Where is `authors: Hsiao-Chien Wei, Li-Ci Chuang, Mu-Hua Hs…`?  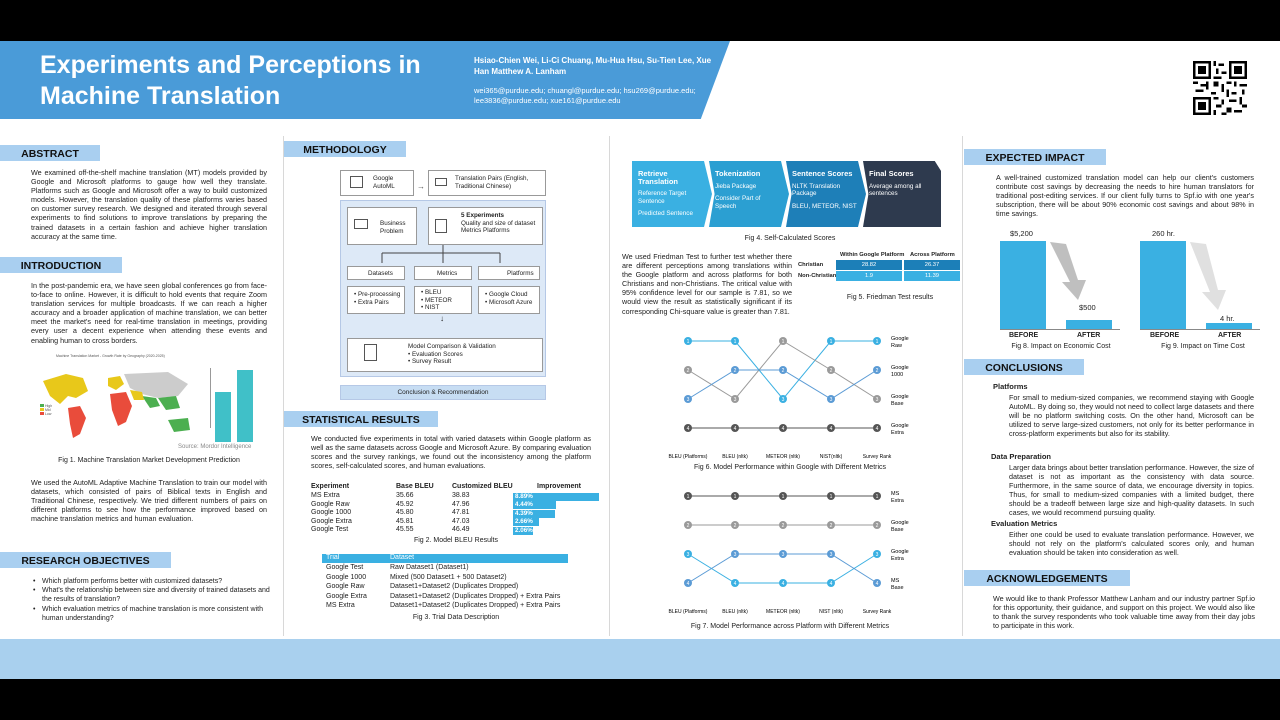
authors: Hsiao-Chien Wei, Li-Ci Chuang, Mu-Hua Hs… is located at coordinates (593, 66).